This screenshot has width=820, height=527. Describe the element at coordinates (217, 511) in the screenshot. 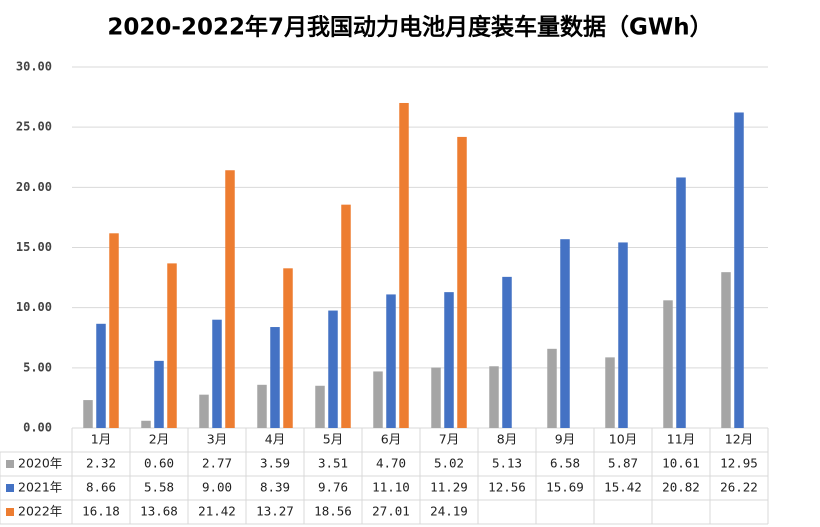

I see `table-cell: 21.42` at that location.